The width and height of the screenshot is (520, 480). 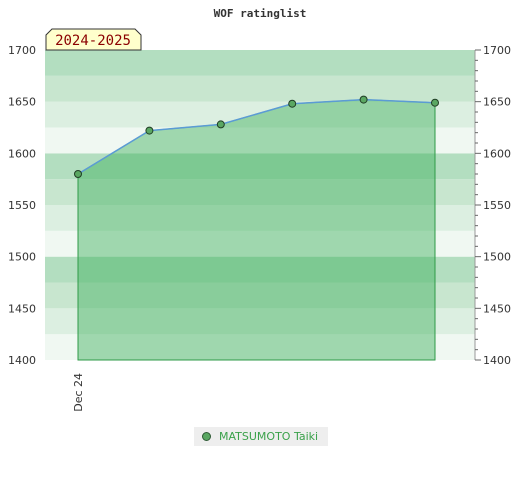 I want to click on y-tick-label-left: 1550, so click(x=22, y=205).